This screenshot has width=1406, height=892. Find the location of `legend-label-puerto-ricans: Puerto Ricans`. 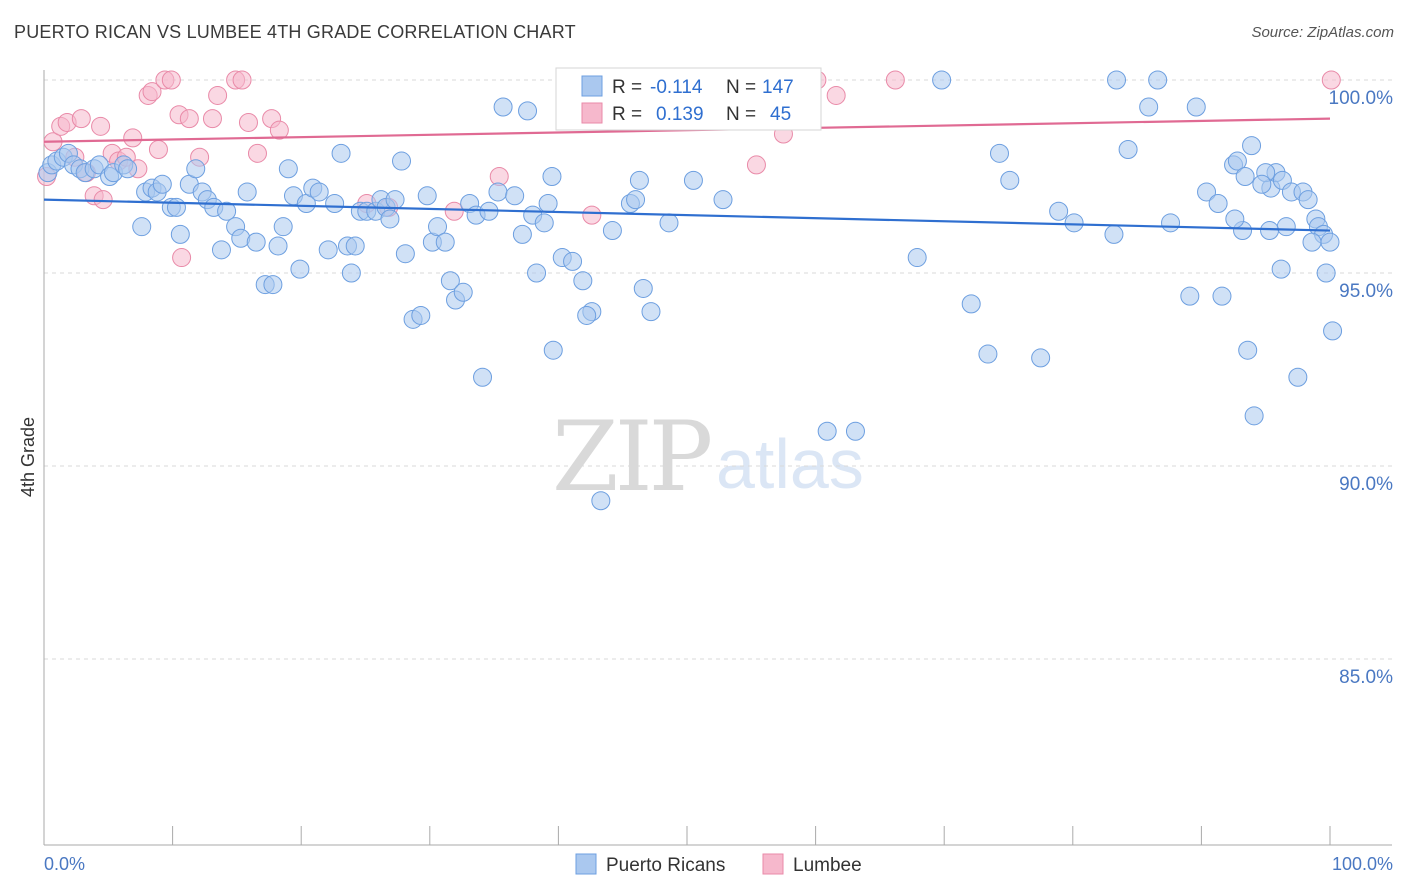

legend-label-puerto-ricans: Puerto Ricans is located at coordinates (665, 865).